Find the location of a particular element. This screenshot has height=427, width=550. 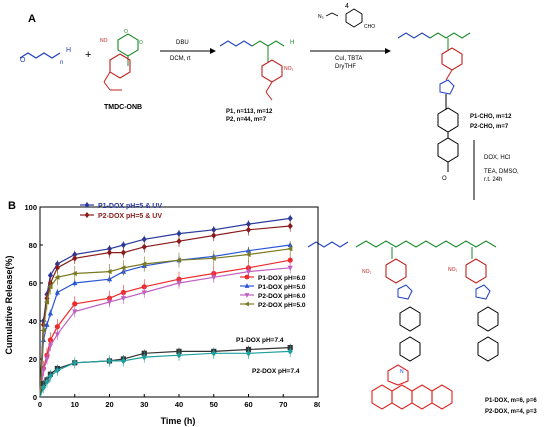

svg-text: N is located at coordinates (402, 372).